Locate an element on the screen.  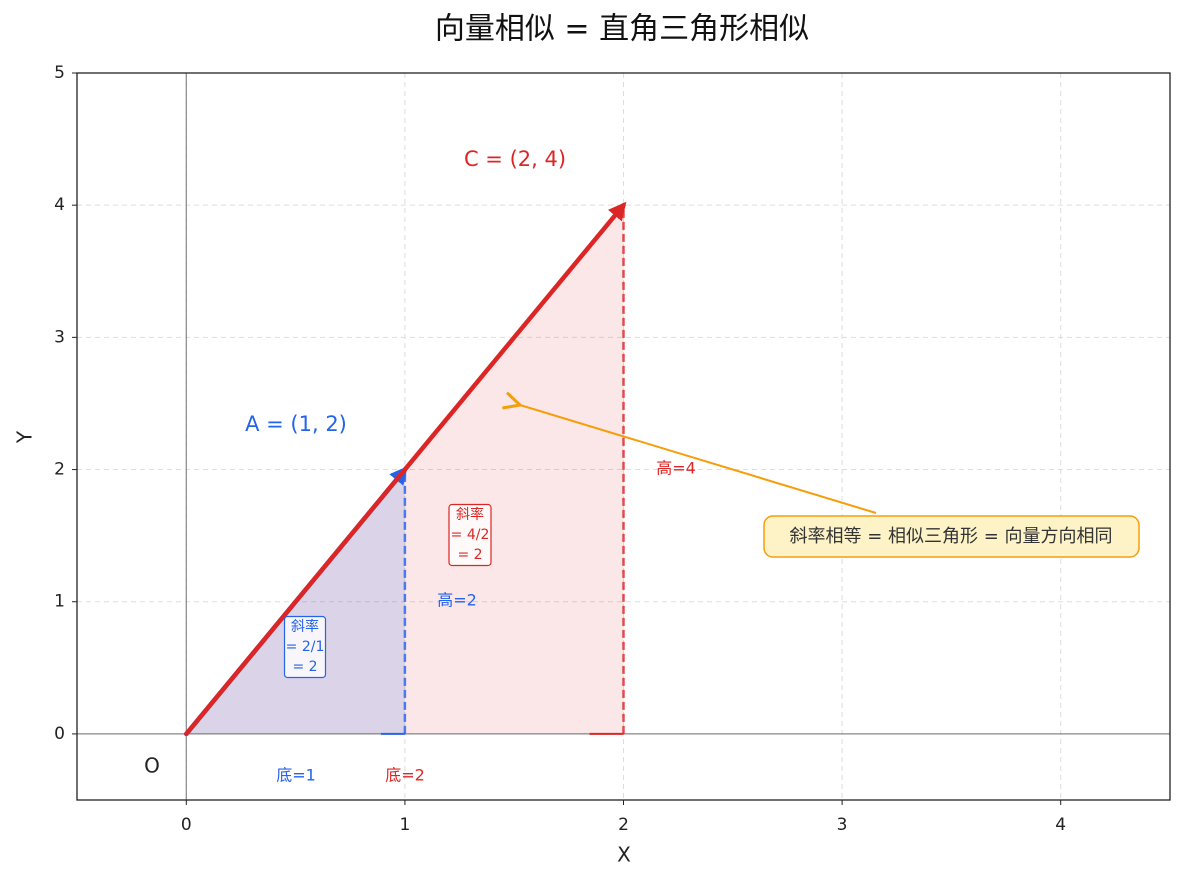
height-label: 高=4 is located at coordinates (676, 468).